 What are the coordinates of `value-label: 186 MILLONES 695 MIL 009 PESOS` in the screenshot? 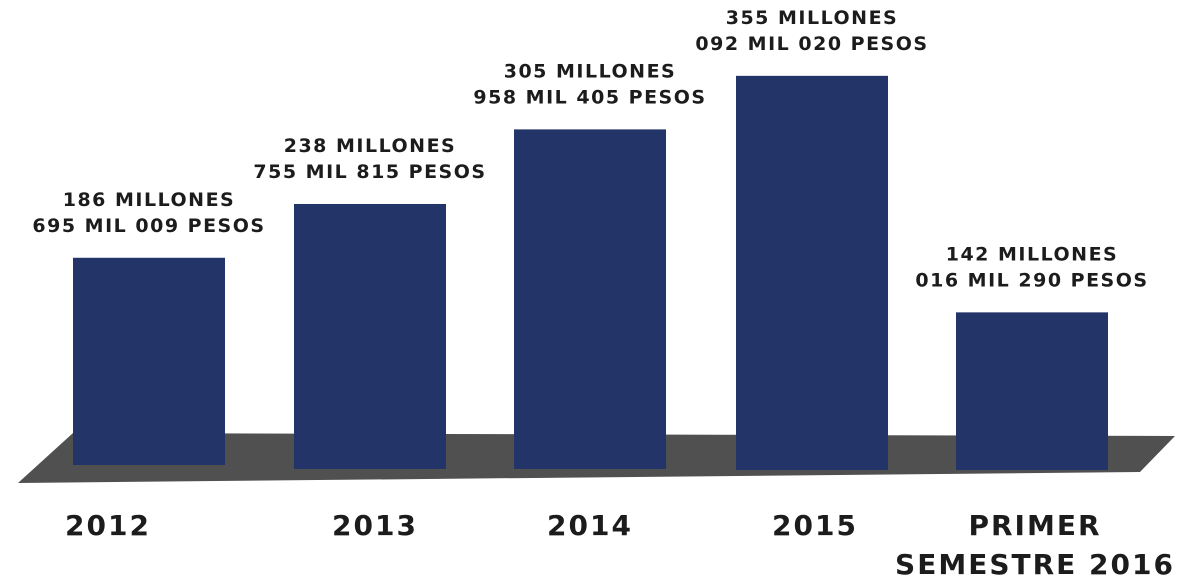 It's located at (148, 213).